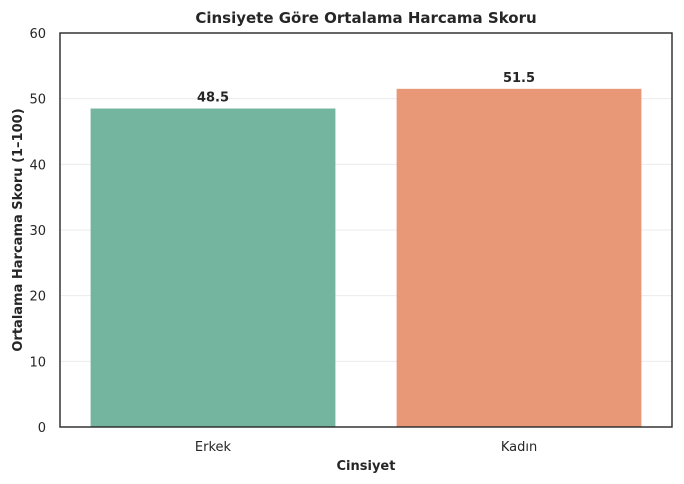 This screenshot has width=684, height=484. I want to click on chart-title: Cinsiyete Göre Ortalama Harcama Skoru, so click(365, 18).